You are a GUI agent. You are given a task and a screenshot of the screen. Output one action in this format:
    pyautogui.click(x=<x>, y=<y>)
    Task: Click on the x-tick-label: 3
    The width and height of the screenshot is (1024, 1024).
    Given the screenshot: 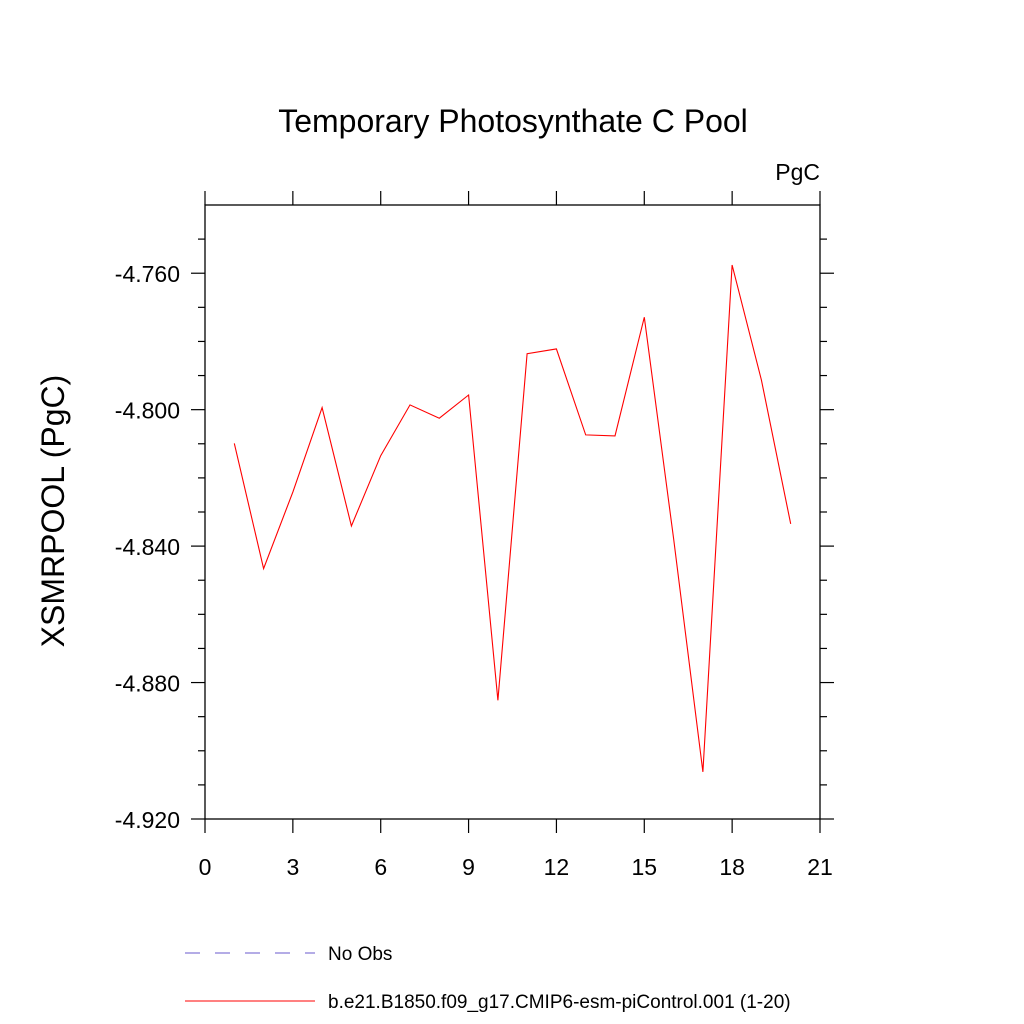 What is the action you would take?
    pyautogui.click(x=292, y=867)
    